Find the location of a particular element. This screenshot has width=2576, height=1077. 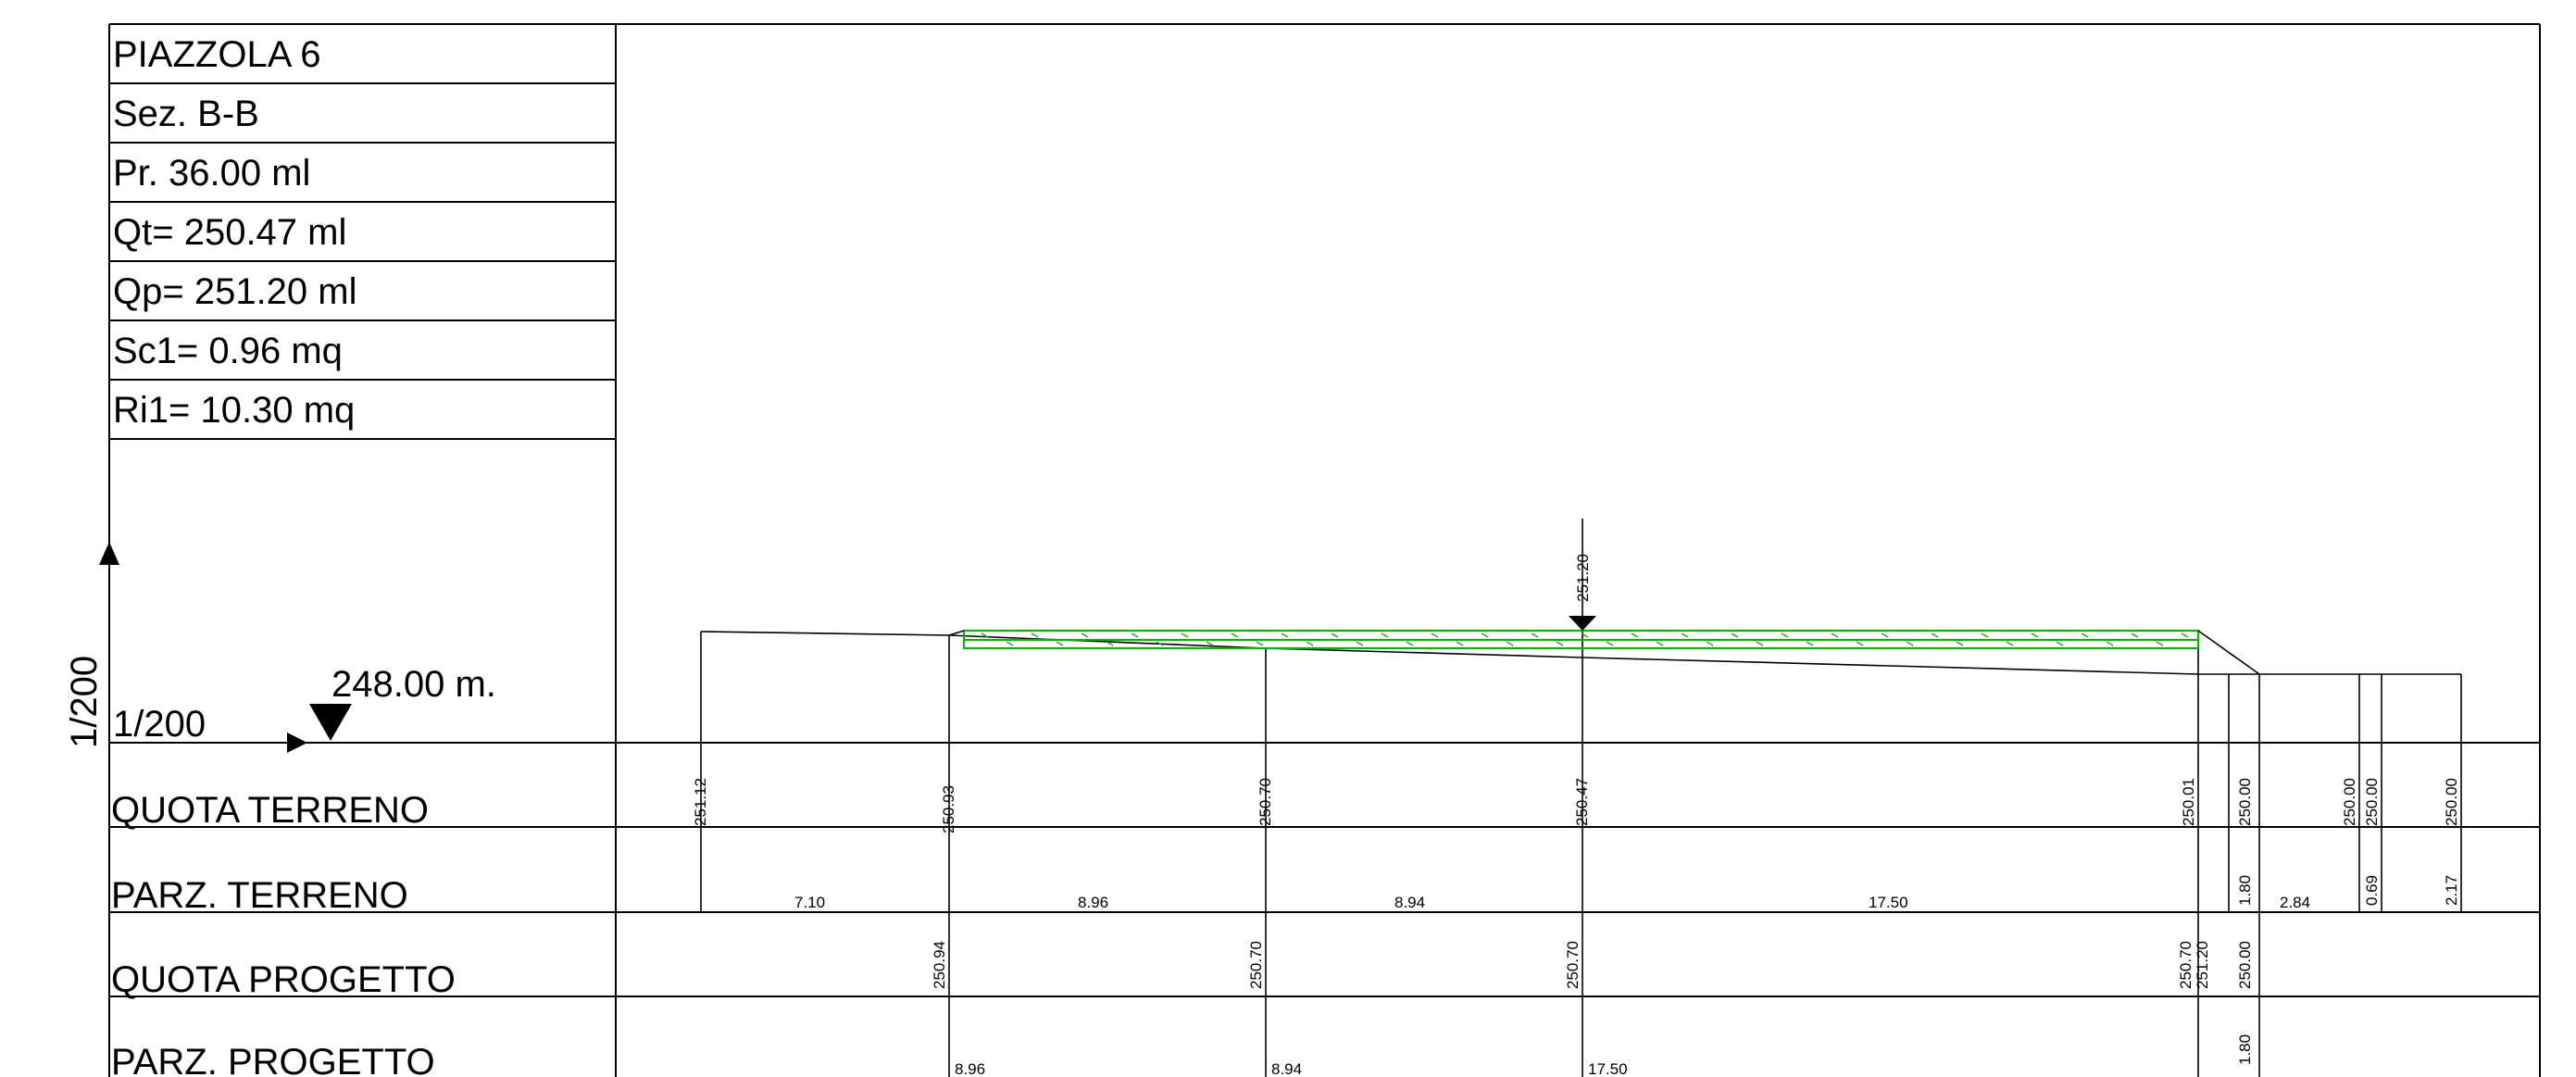

terrain-level-label: Qt= 250.47 ml is located at coordinates (230, 233).